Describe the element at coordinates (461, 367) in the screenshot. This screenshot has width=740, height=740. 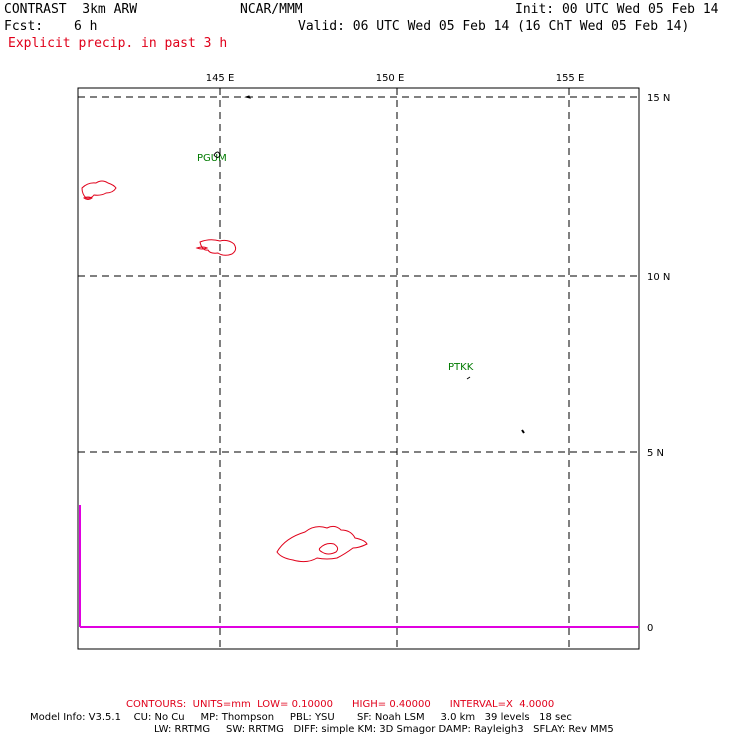
I see `station-ptkk: PTKK` at that location.